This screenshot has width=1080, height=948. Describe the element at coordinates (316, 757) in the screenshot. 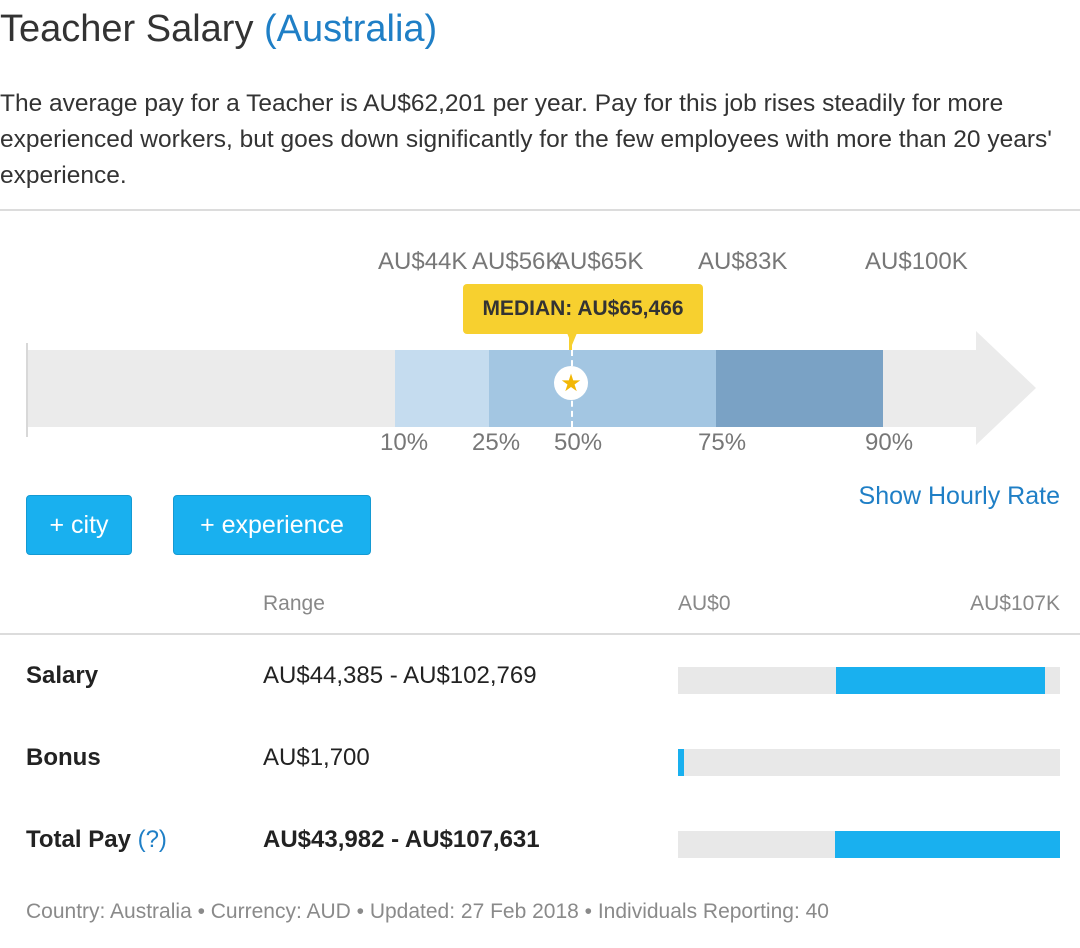

I see `bonus-amount: AU$1,700` at that location.